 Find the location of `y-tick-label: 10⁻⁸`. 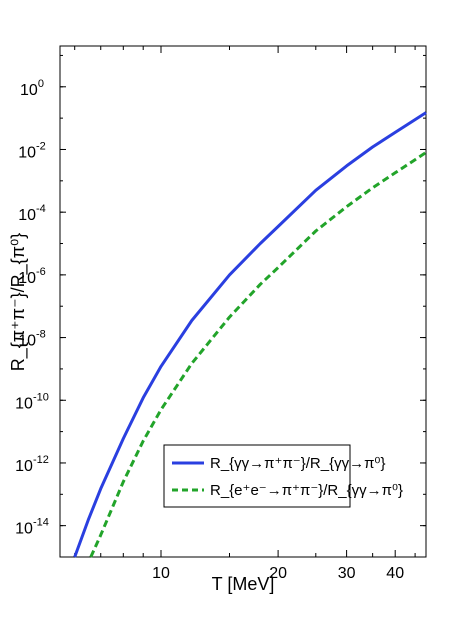

y-tick-label: 10⁻⁸ is located at coordinates (32, 339).